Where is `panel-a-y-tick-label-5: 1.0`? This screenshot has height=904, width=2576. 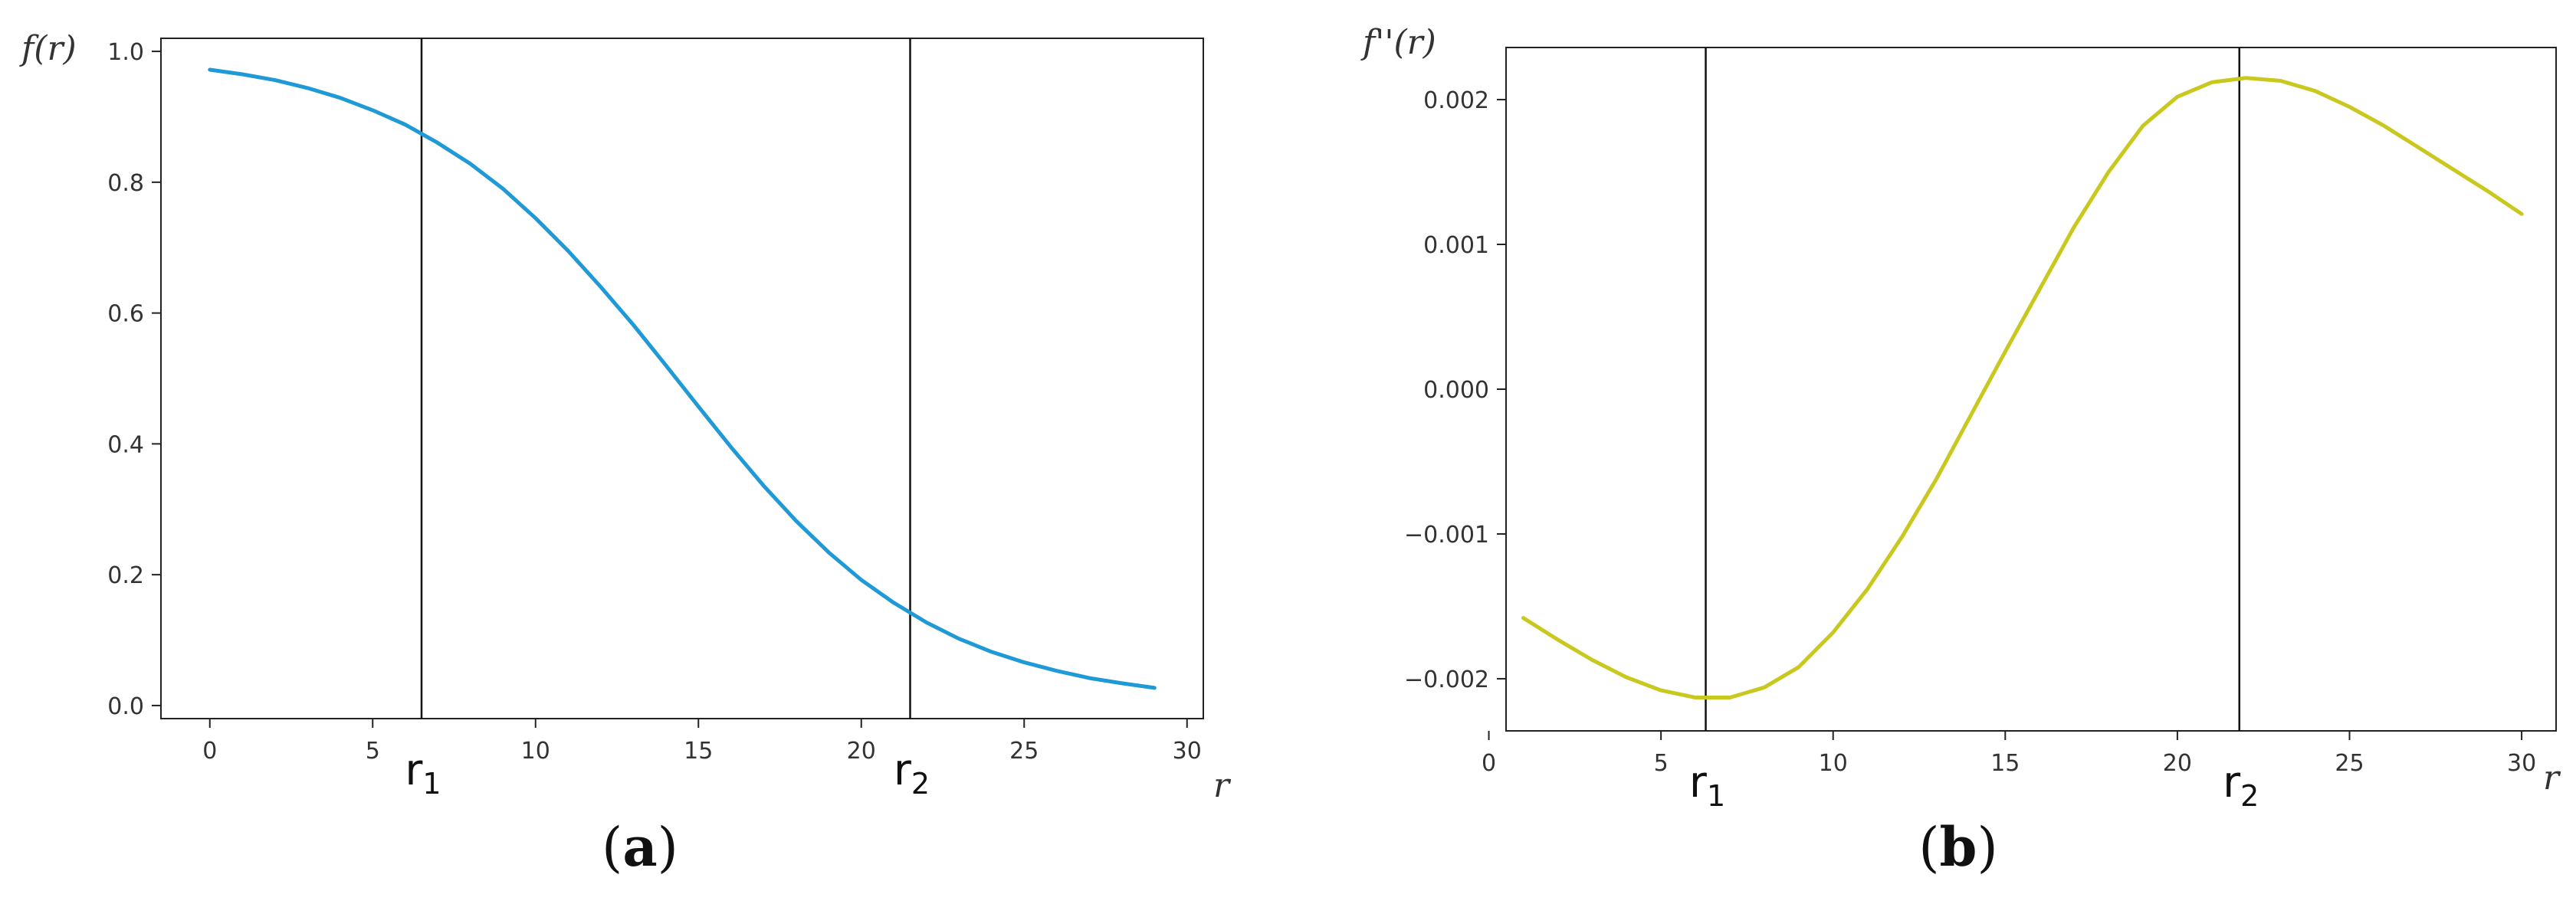
panel-a-y-tick-label-5: 1.0 is located at coordinates (125, 52).